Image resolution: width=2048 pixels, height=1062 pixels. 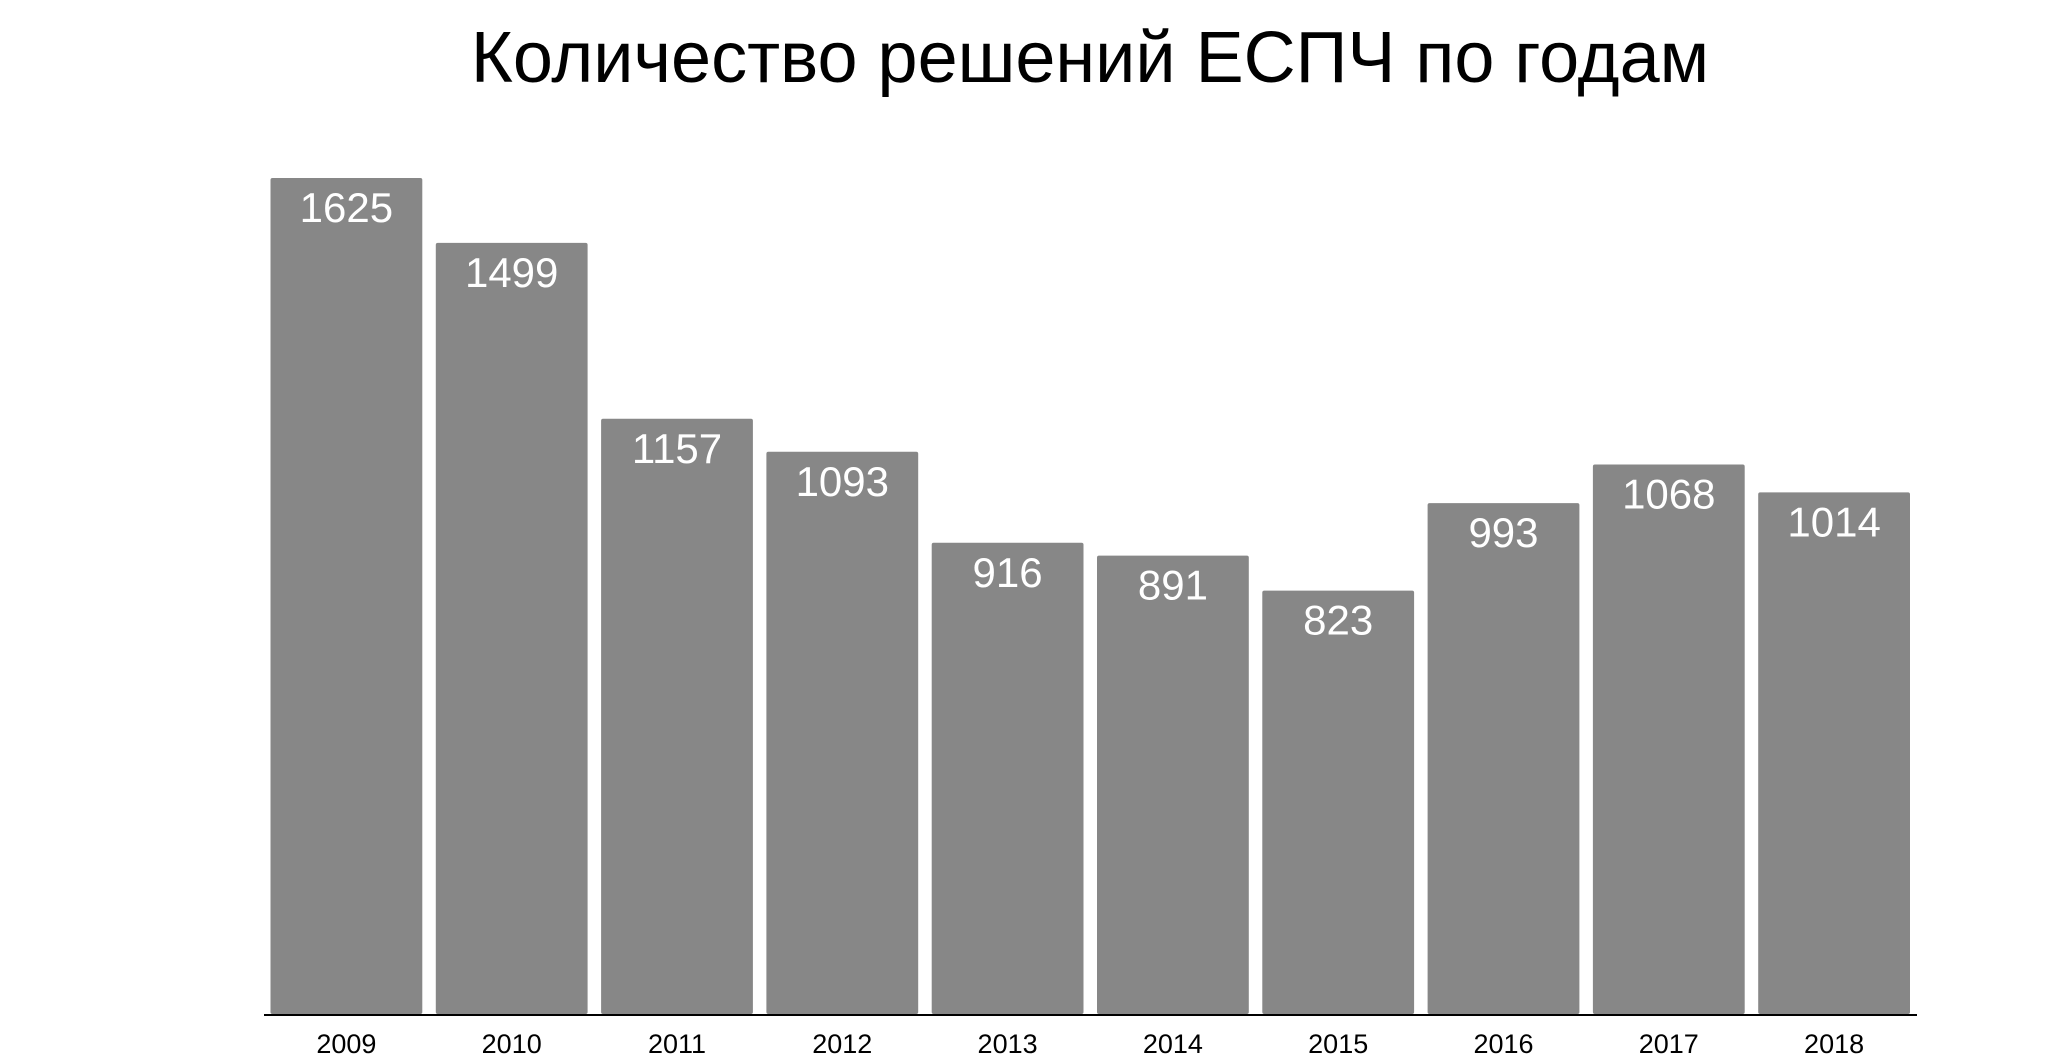 What do you see at coordinates (1503, 1044) in the screenshot?
I see `x-tick-label: 2016` at bounding box center [1503, 1044].